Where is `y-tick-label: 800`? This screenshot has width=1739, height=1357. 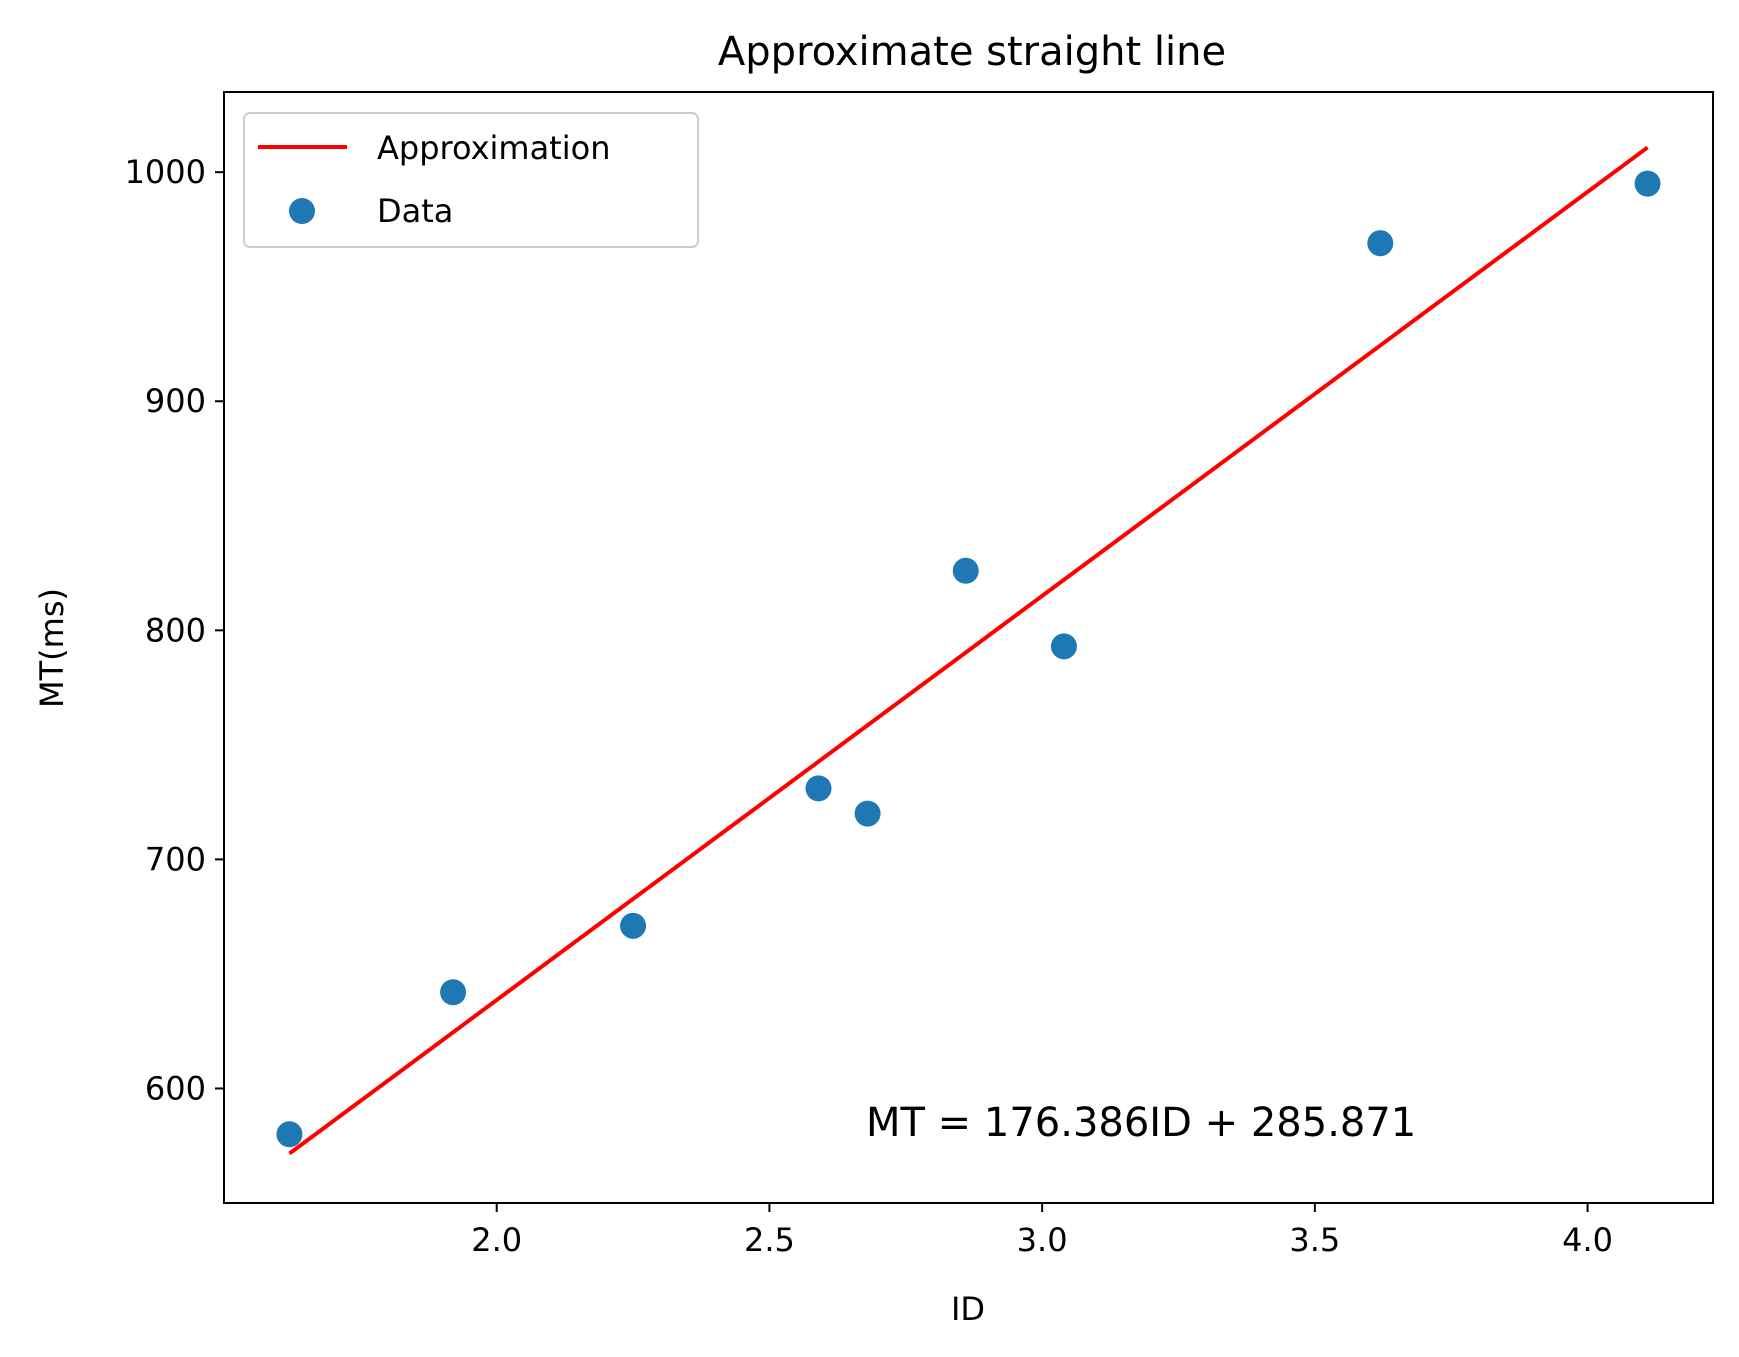 y-tick-label: 800 is located at coordinates (175, 630).